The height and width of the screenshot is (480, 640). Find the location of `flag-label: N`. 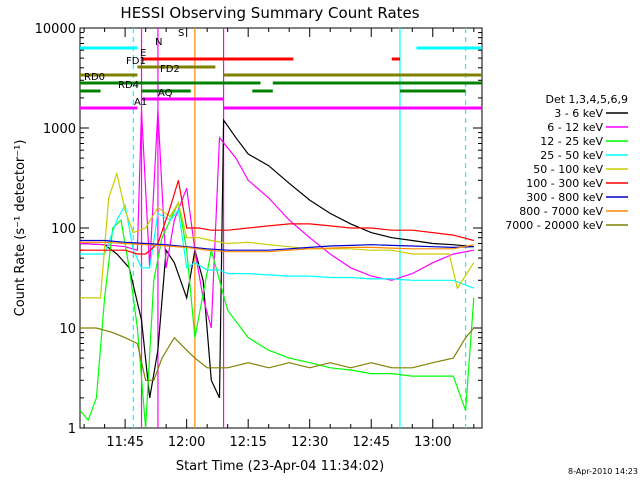

flag-label: N is located at coordinates (158, 42).